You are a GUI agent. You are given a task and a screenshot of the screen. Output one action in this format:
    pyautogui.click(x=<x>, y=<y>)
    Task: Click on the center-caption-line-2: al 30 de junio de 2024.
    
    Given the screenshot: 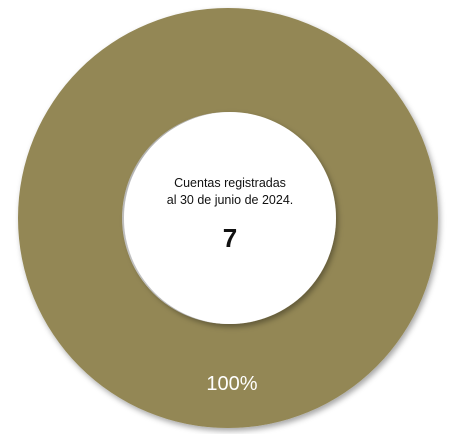 What is the action you would take?
    pyautogui.click(x=230, y=200)
    